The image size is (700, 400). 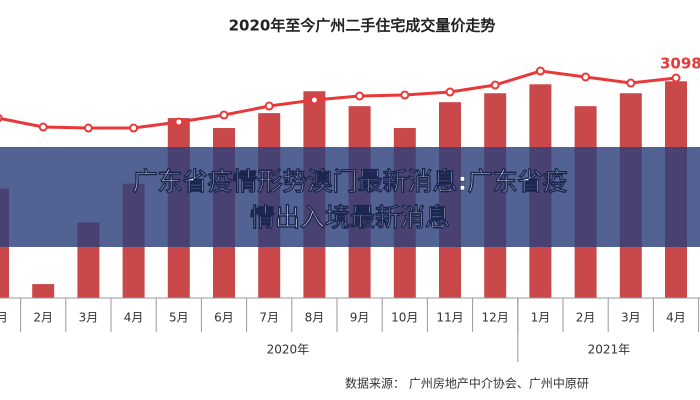 What do you see at coordinates (495, 318) in the screenshot?
I see `x-tick-label: 12月` at bounding box center [495, 318].